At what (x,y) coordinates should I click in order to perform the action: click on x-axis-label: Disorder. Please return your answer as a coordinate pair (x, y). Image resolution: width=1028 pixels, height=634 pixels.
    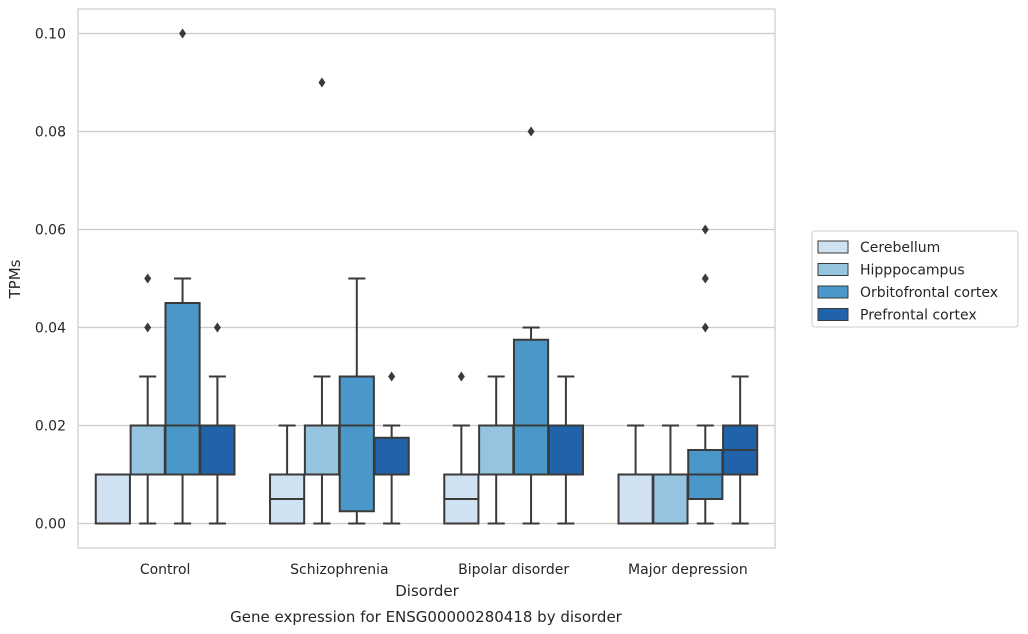
    Looking at the image, I should click on (427, 591).